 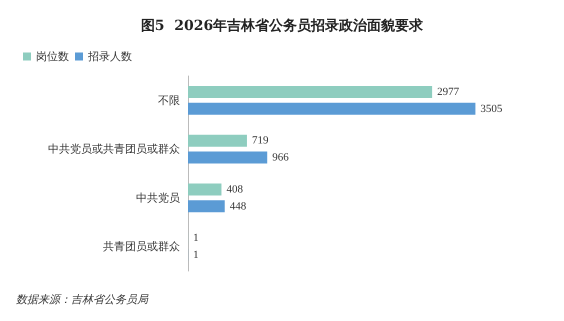 What do you see at coordinates (141, 247) in the screenshot?
I see `y-tick-label: 共青团员或群众` at bounding box center [141, 247].